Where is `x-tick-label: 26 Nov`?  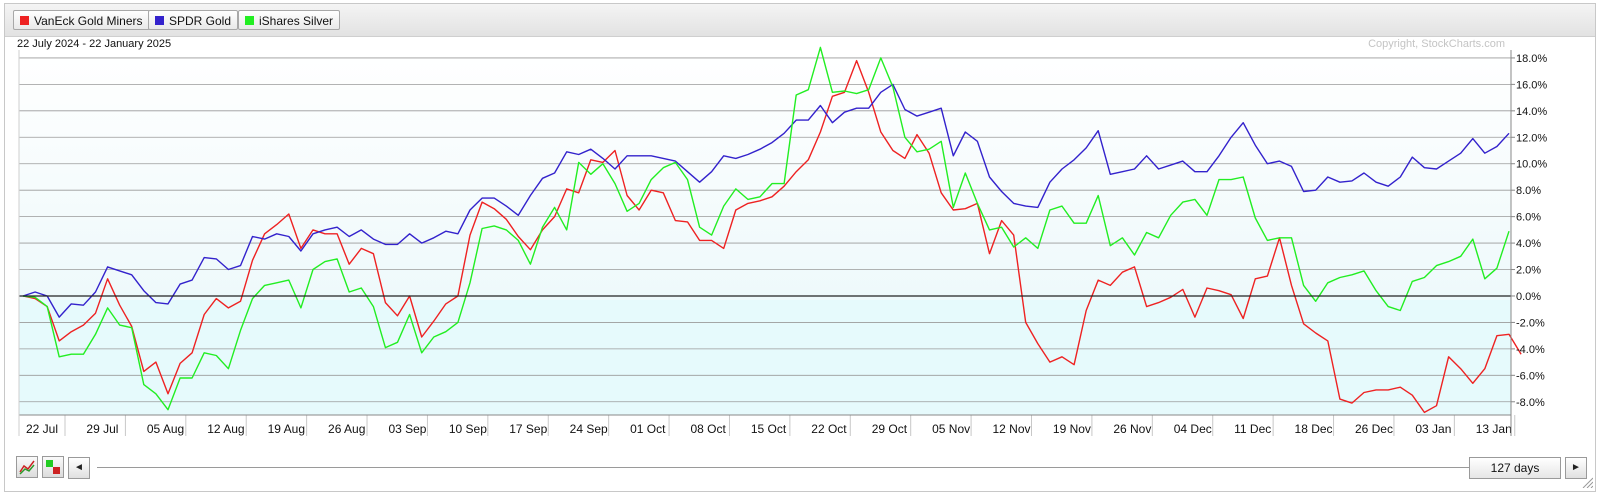
x-tick-label: 26 Nov is located at coordinates (1132, 429).